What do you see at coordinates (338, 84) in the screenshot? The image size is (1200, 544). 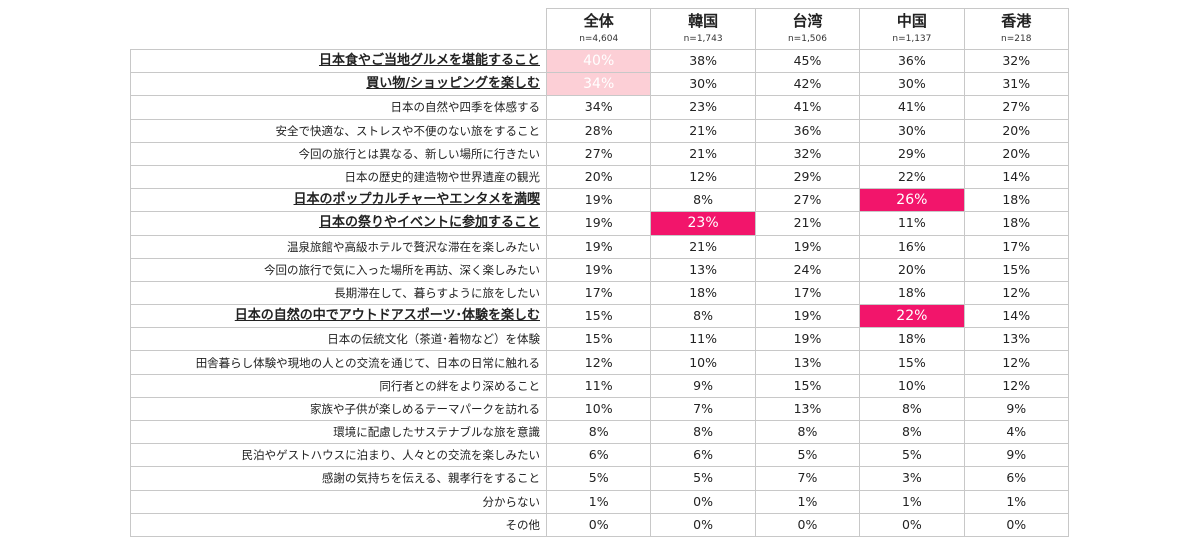 I see `row-label: 買い物/ショッピングを楽しむ` at bounding box center [338, 84].